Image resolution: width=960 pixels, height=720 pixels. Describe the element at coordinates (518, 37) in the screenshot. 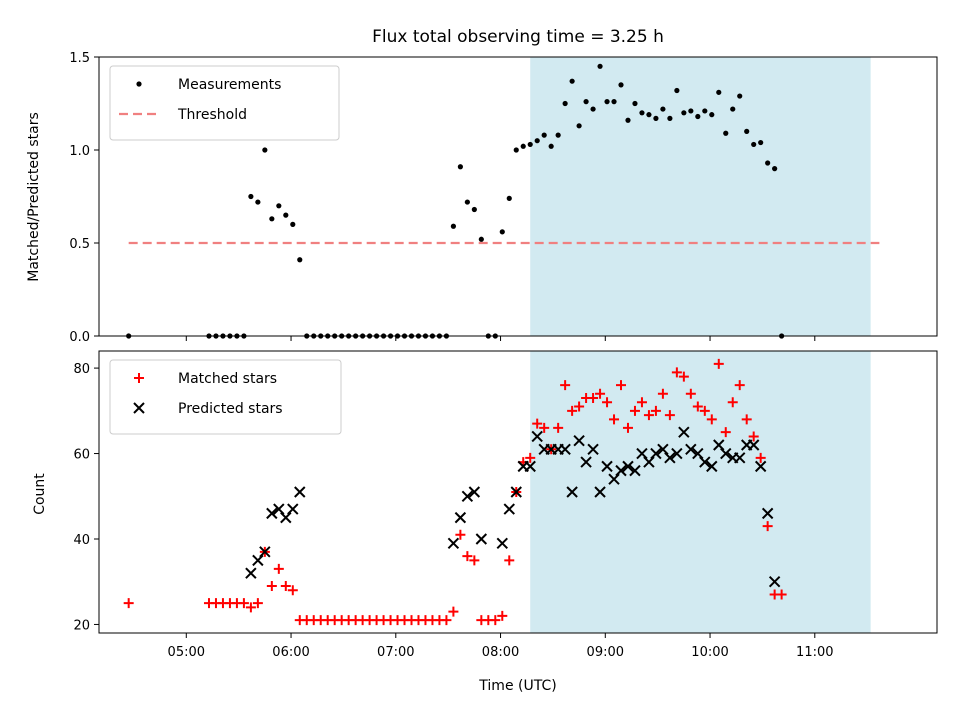

I see `chart-title: Flux total observing time = 3.25 h` at that location.